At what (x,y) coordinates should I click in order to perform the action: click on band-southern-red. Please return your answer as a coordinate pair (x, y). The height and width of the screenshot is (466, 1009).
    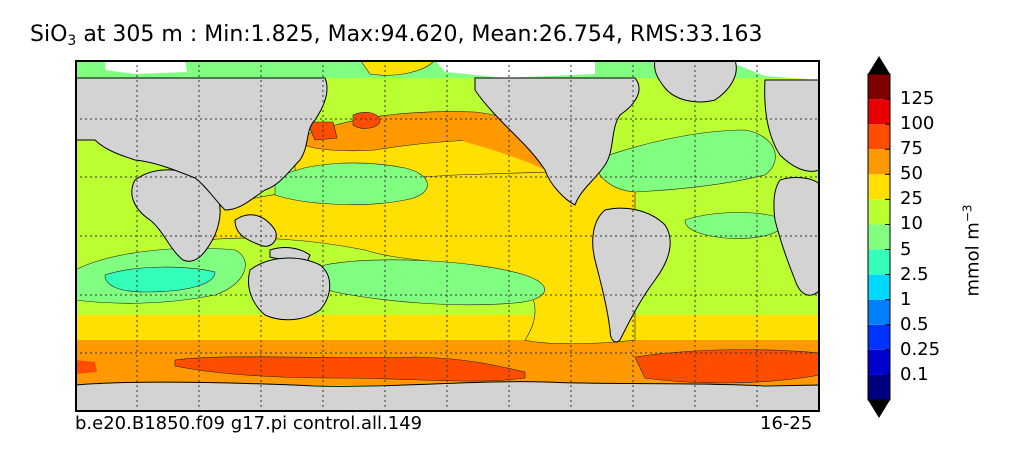
    Looking at the image, I should click on (350, 369).